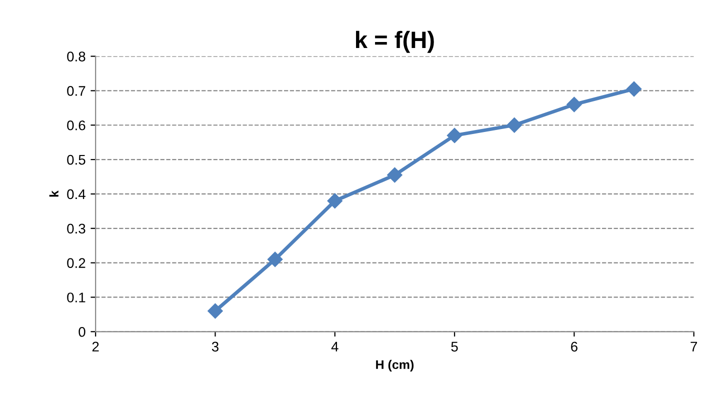 This screenshot has height=402, width=708. Describe the element at coordinates (76, 263) in the screenshot. I see `y-tick-label: 0.2` at that location.